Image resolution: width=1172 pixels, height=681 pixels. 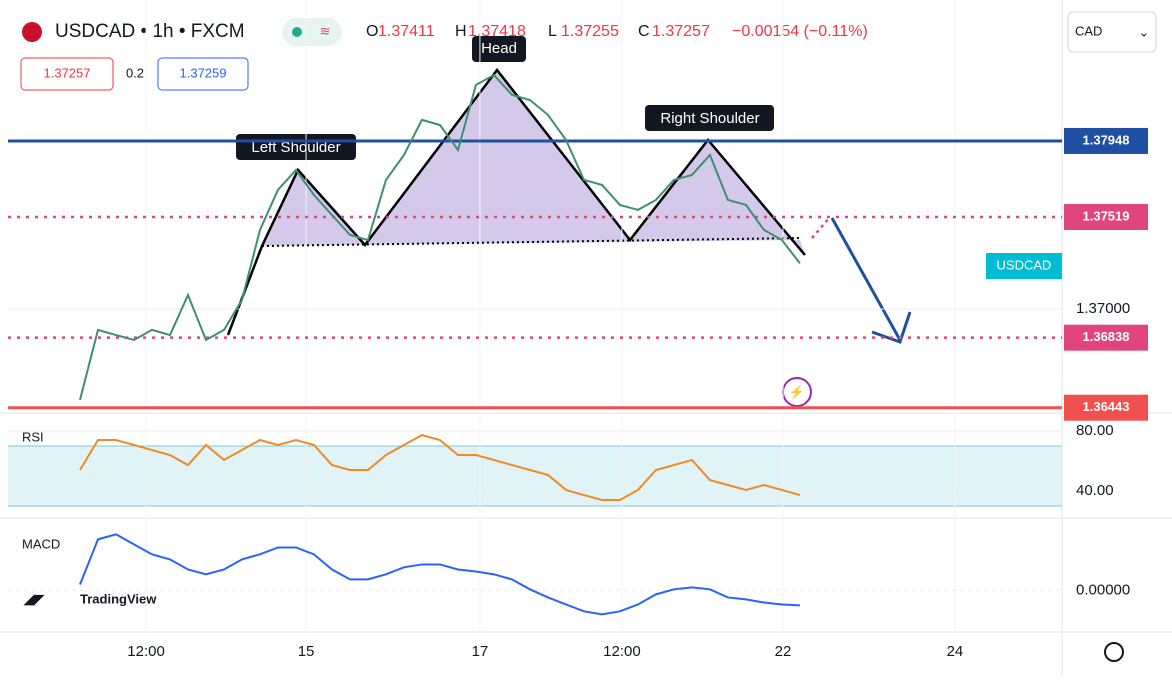 I want to click on annotation: Head, so click(x=499, y=48).